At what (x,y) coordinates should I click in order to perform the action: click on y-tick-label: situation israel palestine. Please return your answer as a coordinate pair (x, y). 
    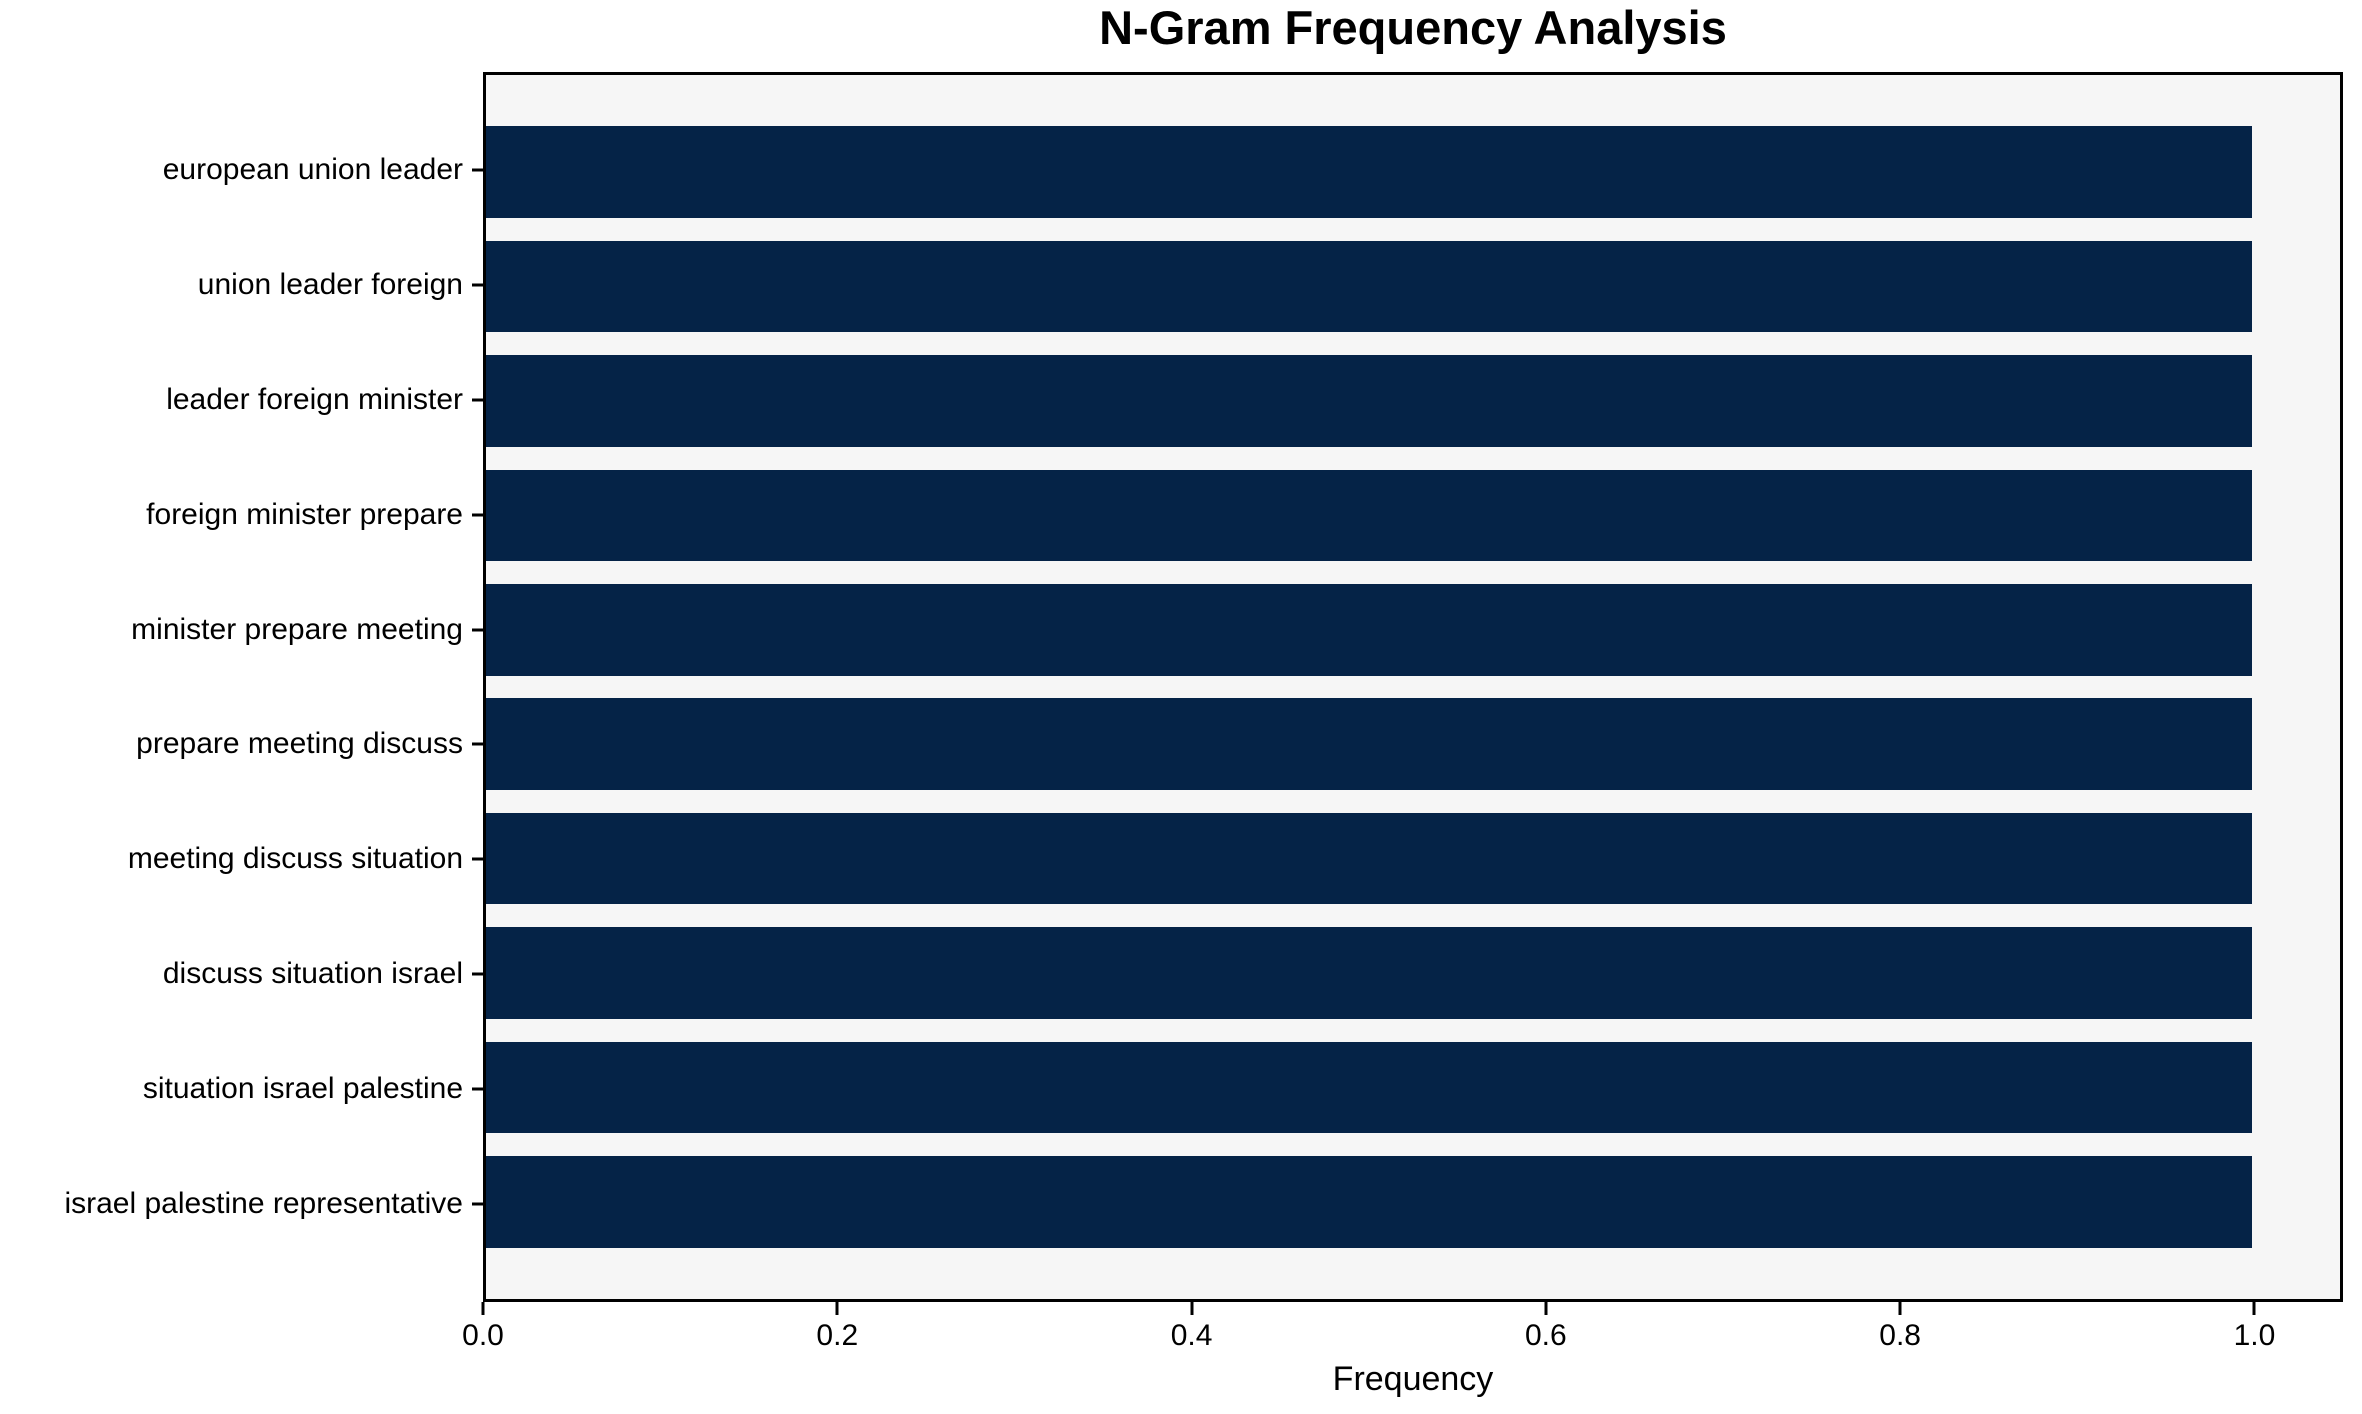
    Looking at the image, I should click on (302, 1089).